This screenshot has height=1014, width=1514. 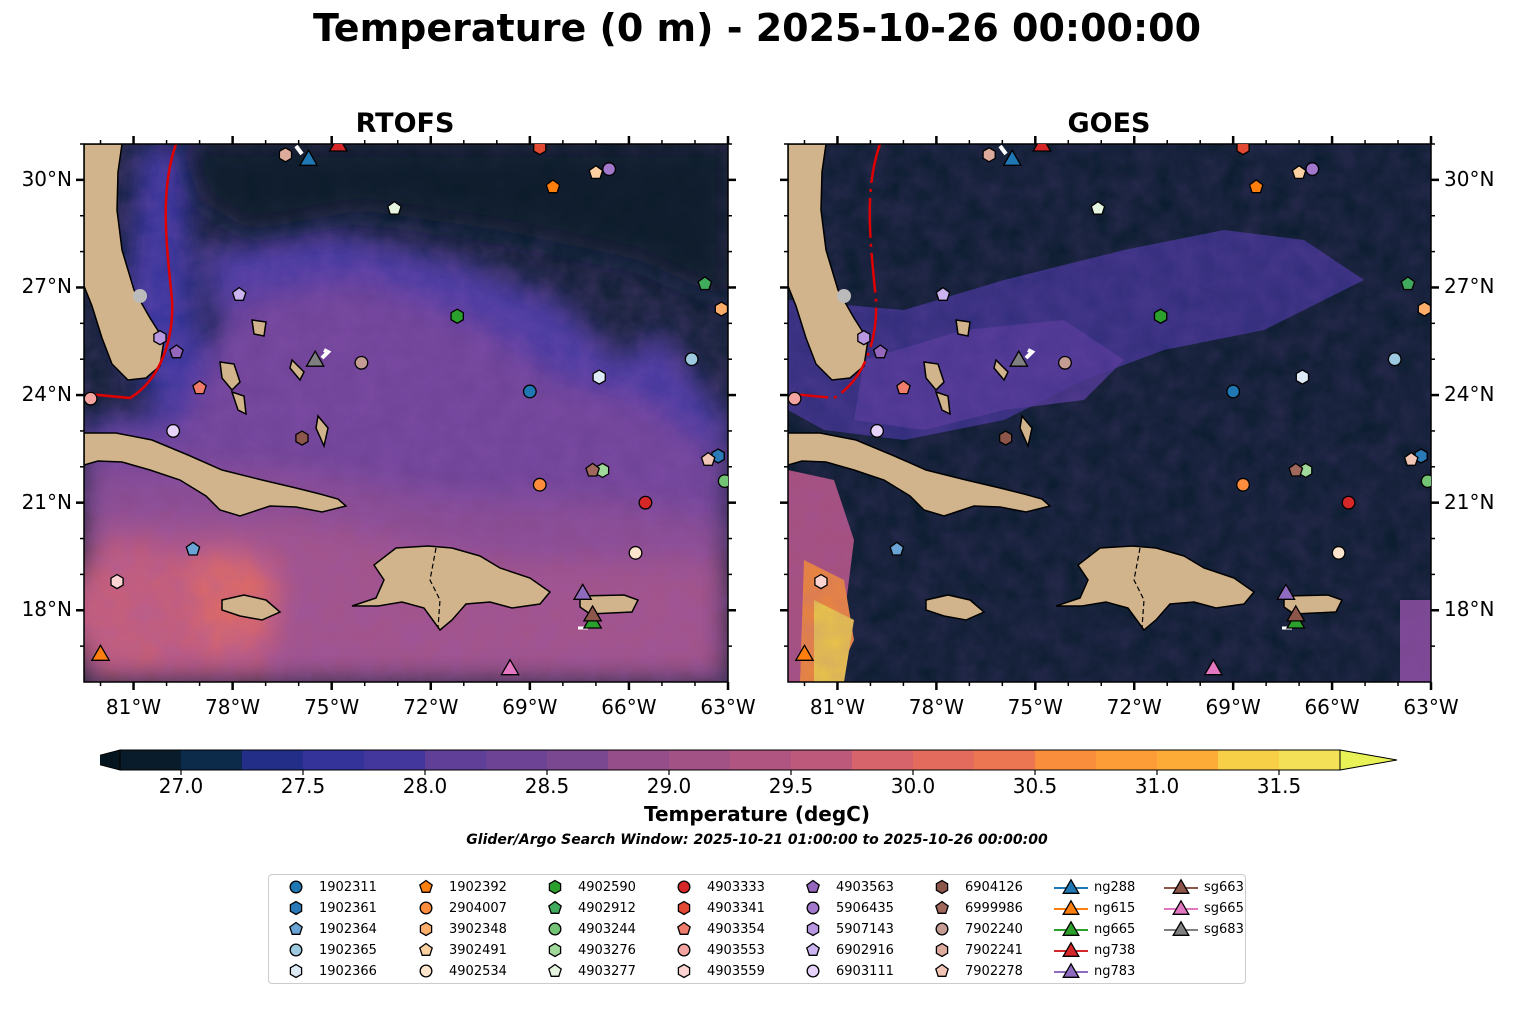 What do you see at coordinates (1233, 707) in the screenshot?
I see `tick-label: 69°W` at bounding box center [1233, 707].